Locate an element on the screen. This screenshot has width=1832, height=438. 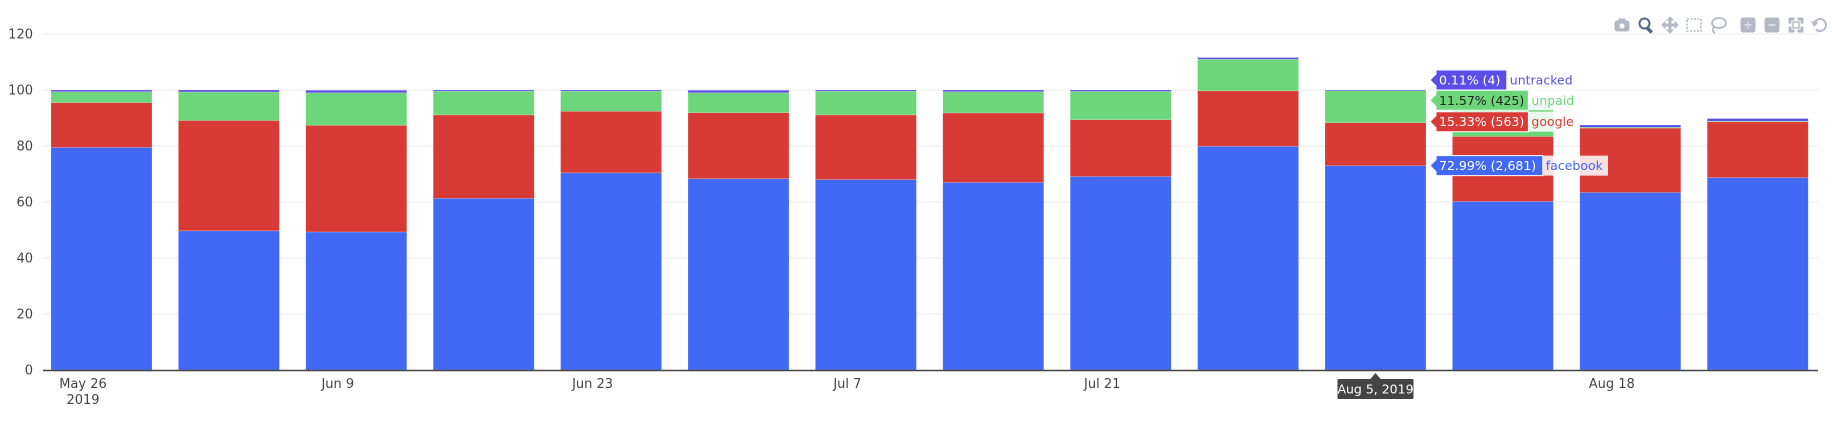
zoom-in-button is located at coordinates (1748, 25).